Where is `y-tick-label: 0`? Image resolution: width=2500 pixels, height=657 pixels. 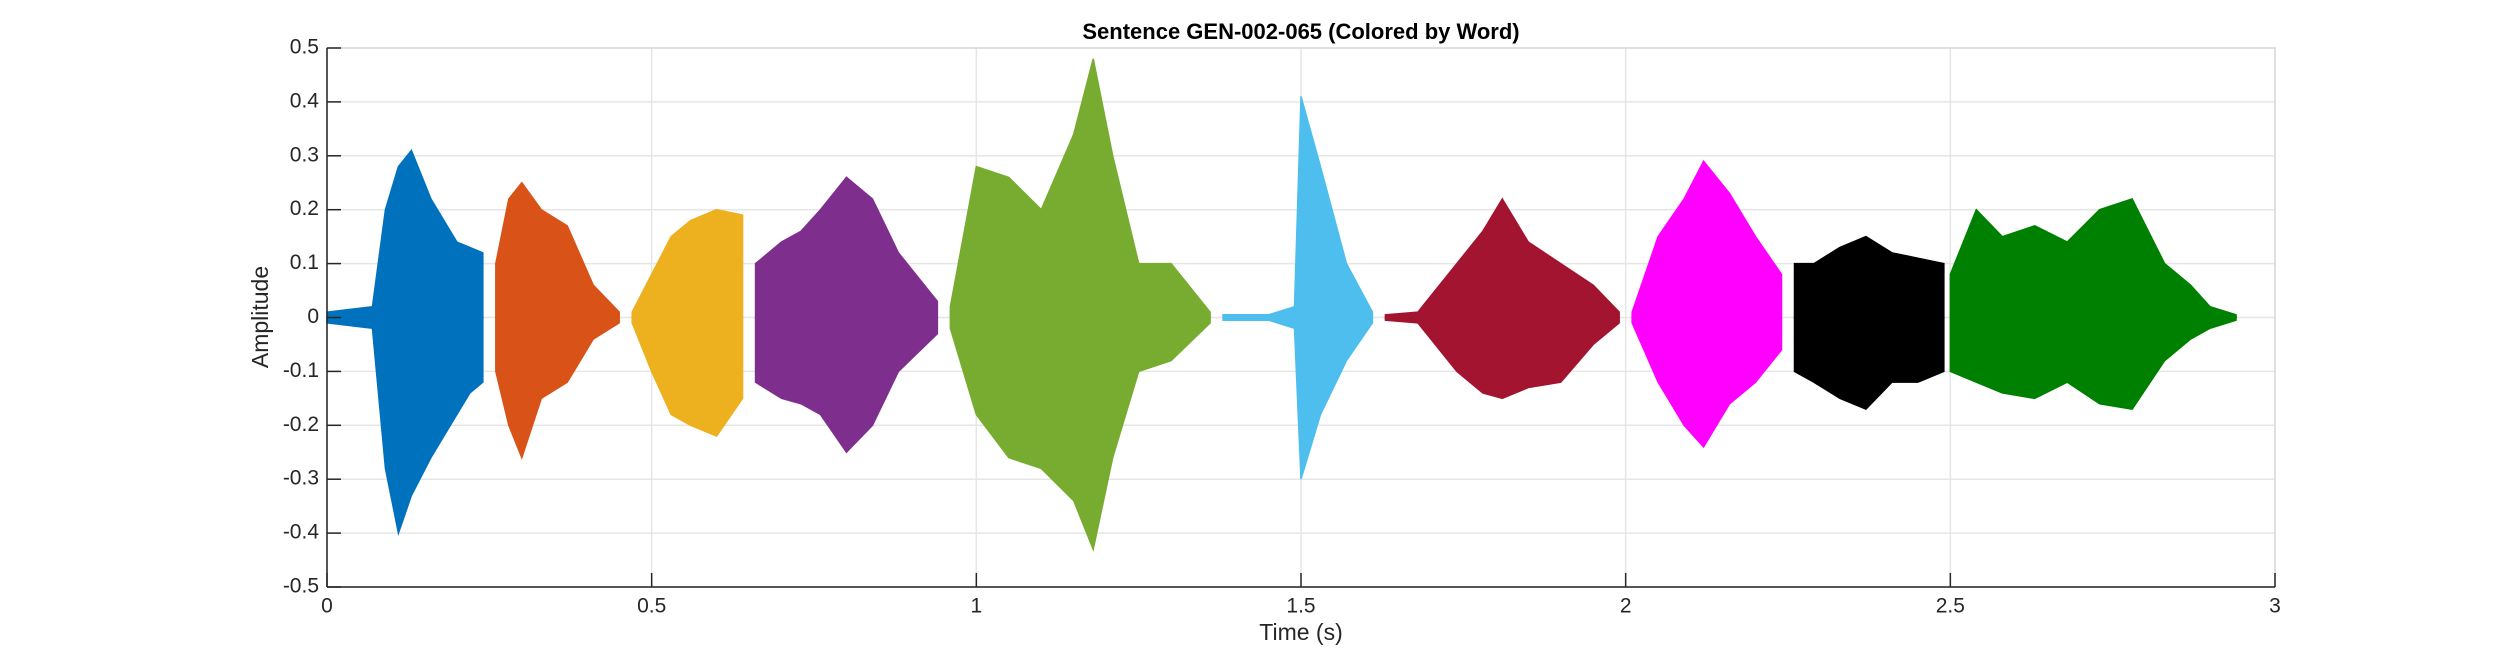 y-tick-label: 0 is located at coordinates (313, 316).